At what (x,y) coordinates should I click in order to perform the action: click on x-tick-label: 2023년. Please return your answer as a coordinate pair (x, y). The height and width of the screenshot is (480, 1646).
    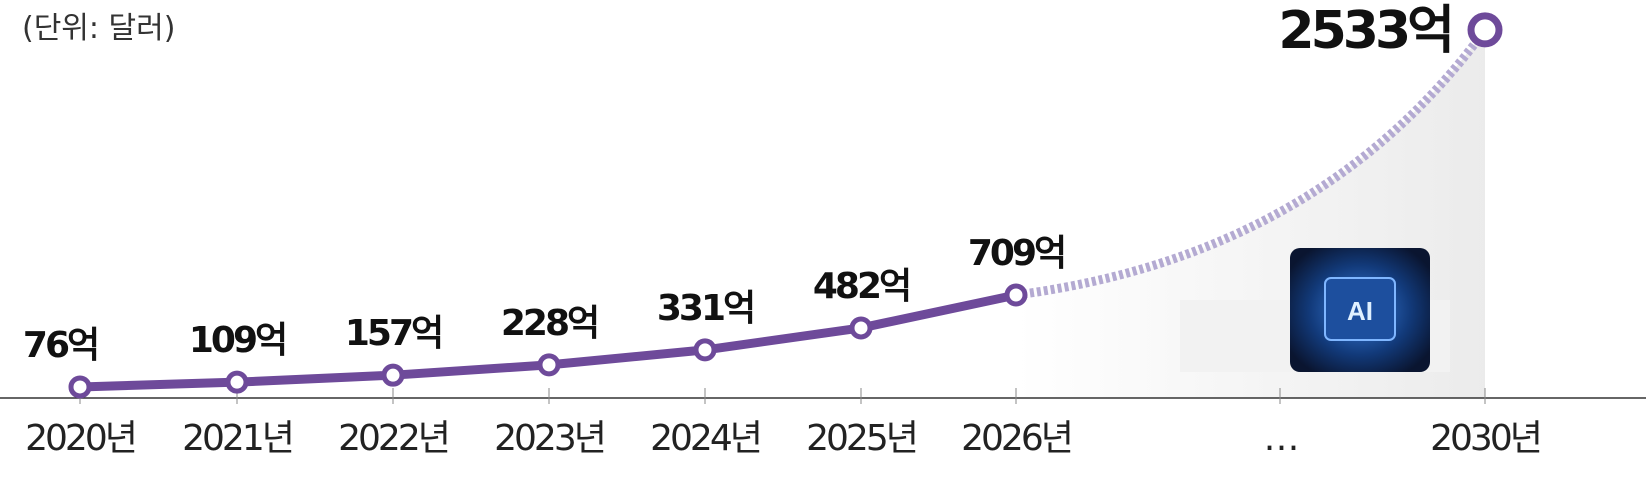
    Looking at the image, I should click on (549, 438).